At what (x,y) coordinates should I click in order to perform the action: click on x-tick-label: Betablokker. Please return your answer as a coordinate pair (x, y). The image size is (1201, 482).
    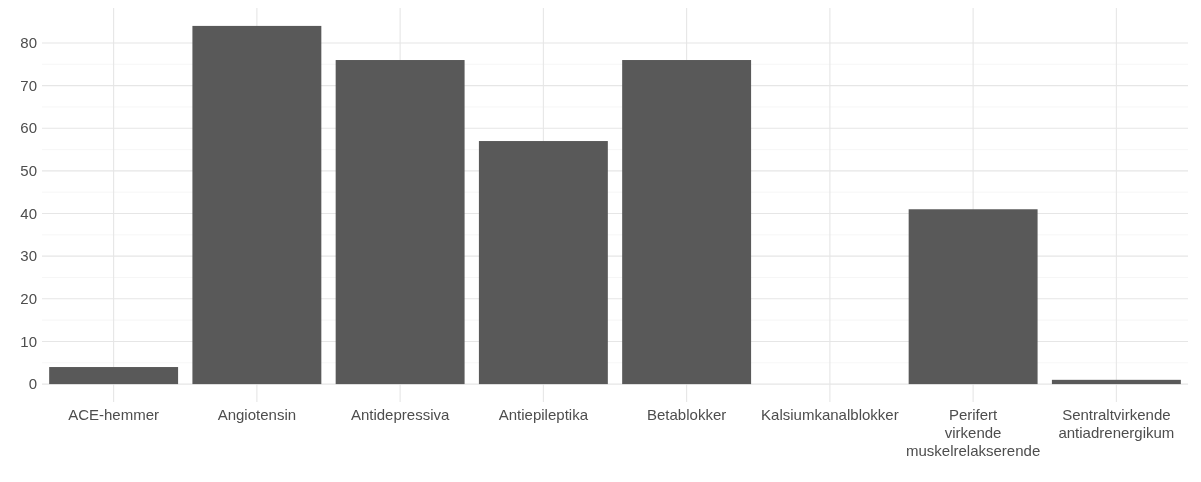
    Looking at the image, I should click on (687, 414).